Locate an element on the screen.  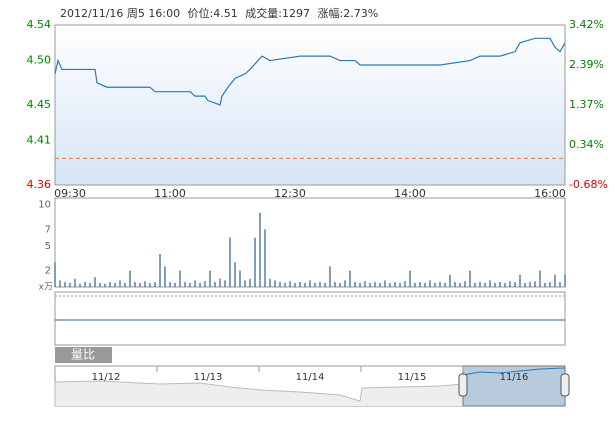
volume-tick-label: 2 is located at coordinates (48, 271).